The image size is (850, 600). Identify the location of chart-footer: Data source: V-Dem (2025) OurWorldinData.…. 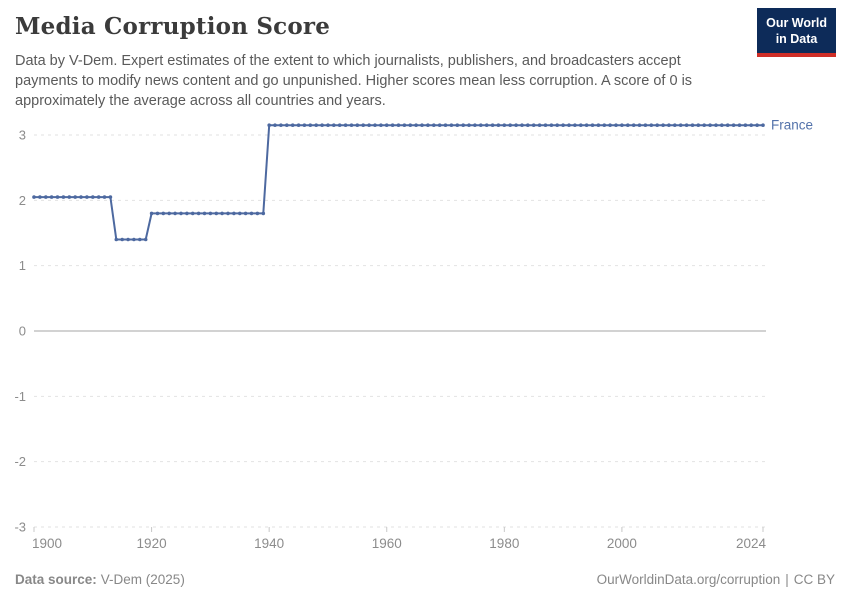
(425, 579).